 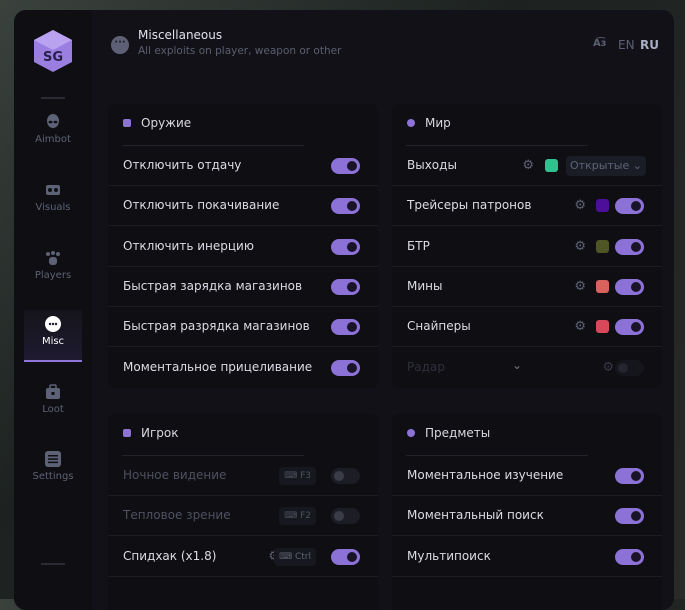 I want to click on dots-icon: ···, so click(x=120, y=45).